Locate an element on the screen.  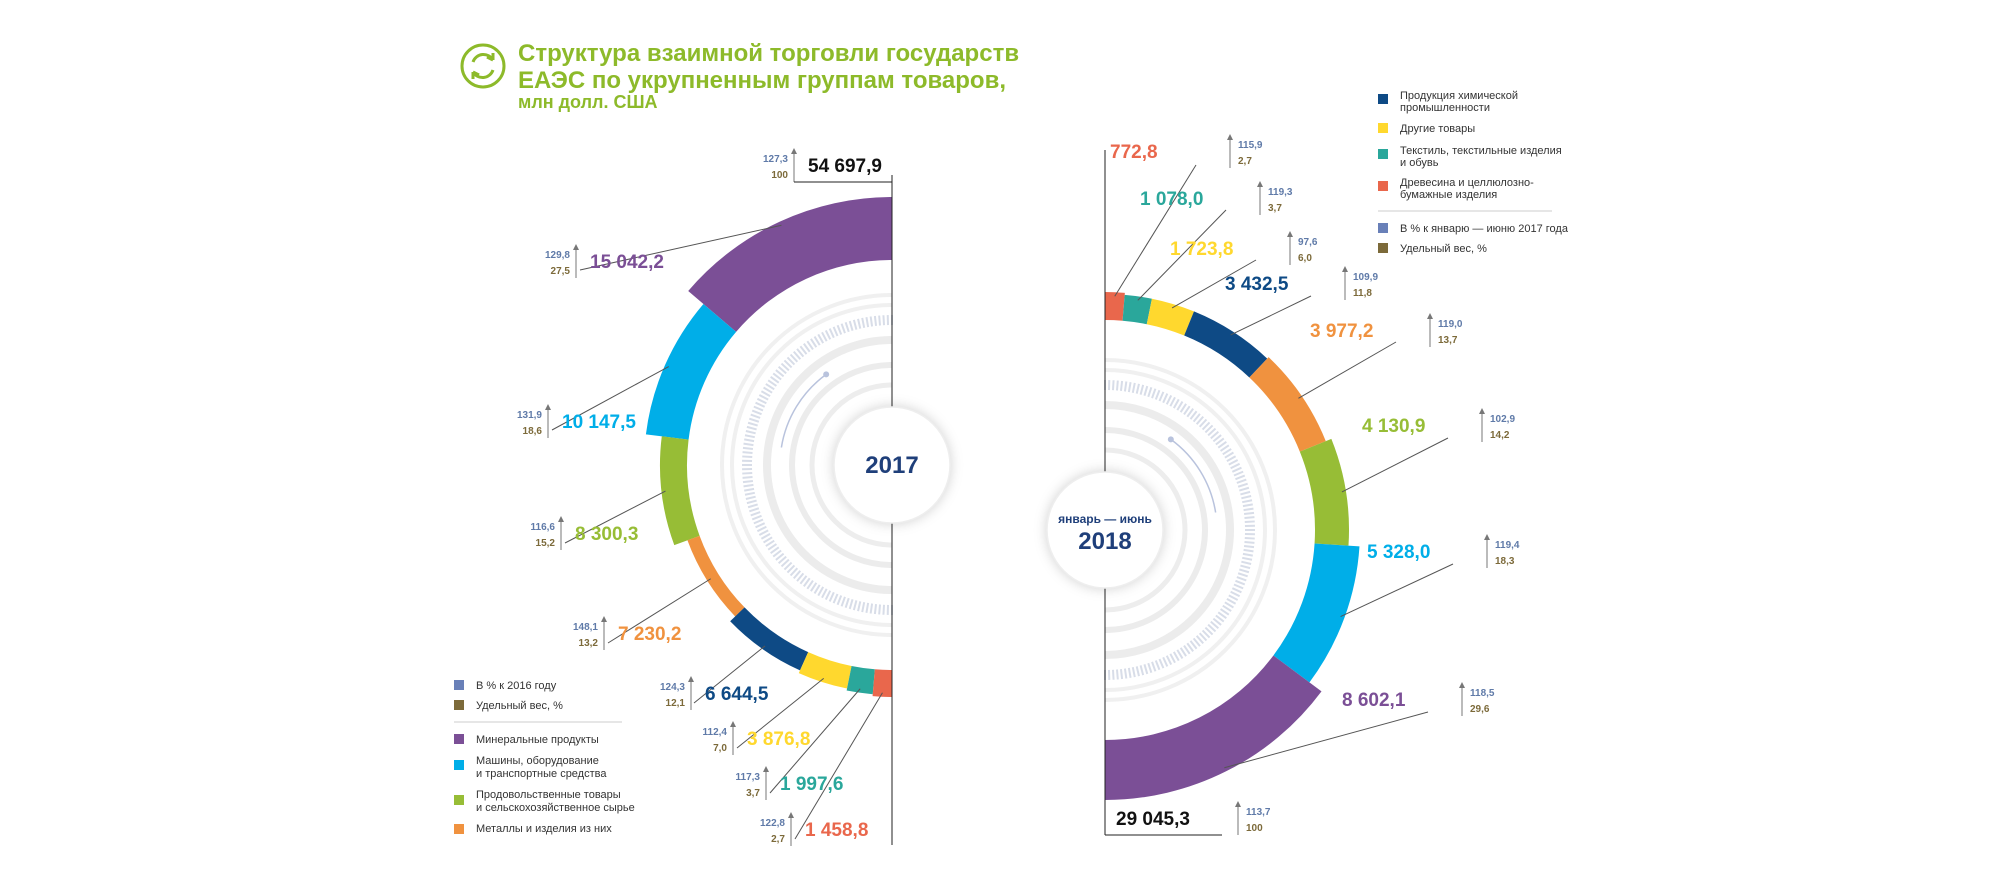
chart2017-share-minerals: 27,5 is located at coordinates (561, 271).